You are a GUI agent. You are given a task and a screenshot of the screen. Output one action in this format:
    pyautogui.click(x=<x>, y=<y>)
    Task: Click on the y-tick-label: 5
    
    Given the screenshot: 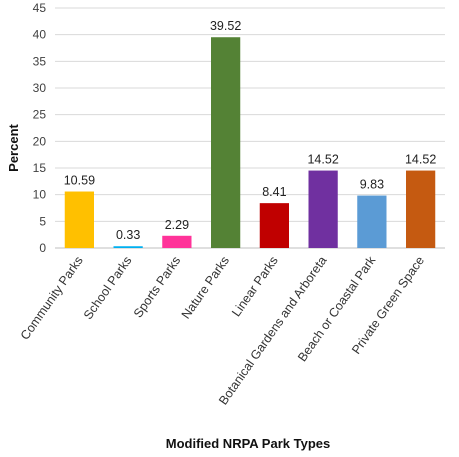 What is the action you would take?
    pyautogui.click(x=42, y=221)
    